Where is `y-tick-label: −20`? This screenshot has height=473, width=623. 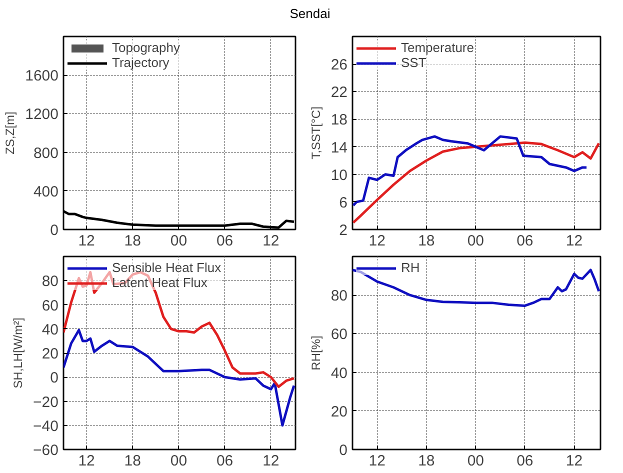
y-tick-label: −20 is located at coordinates (46, 402).